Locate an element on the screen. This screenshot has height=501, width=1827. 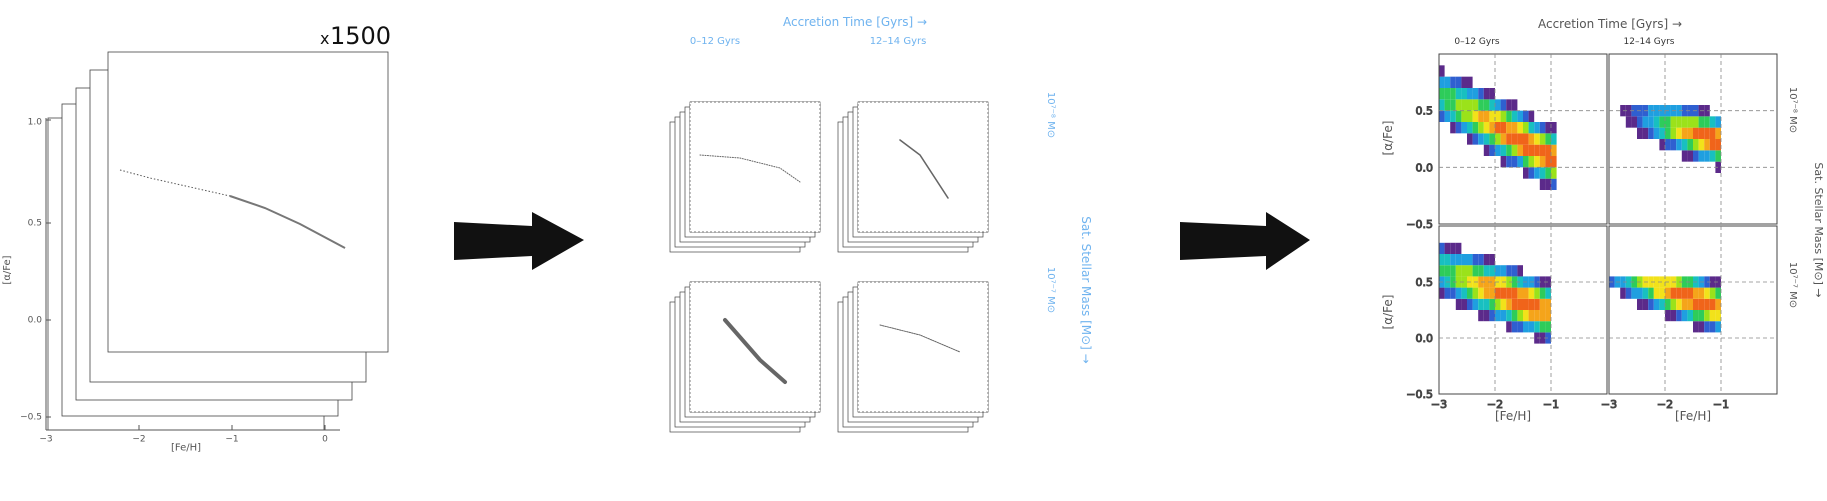
row-label-top: 10⁷⁻⁸ M⊙ is located at coordinates (1792, 110).